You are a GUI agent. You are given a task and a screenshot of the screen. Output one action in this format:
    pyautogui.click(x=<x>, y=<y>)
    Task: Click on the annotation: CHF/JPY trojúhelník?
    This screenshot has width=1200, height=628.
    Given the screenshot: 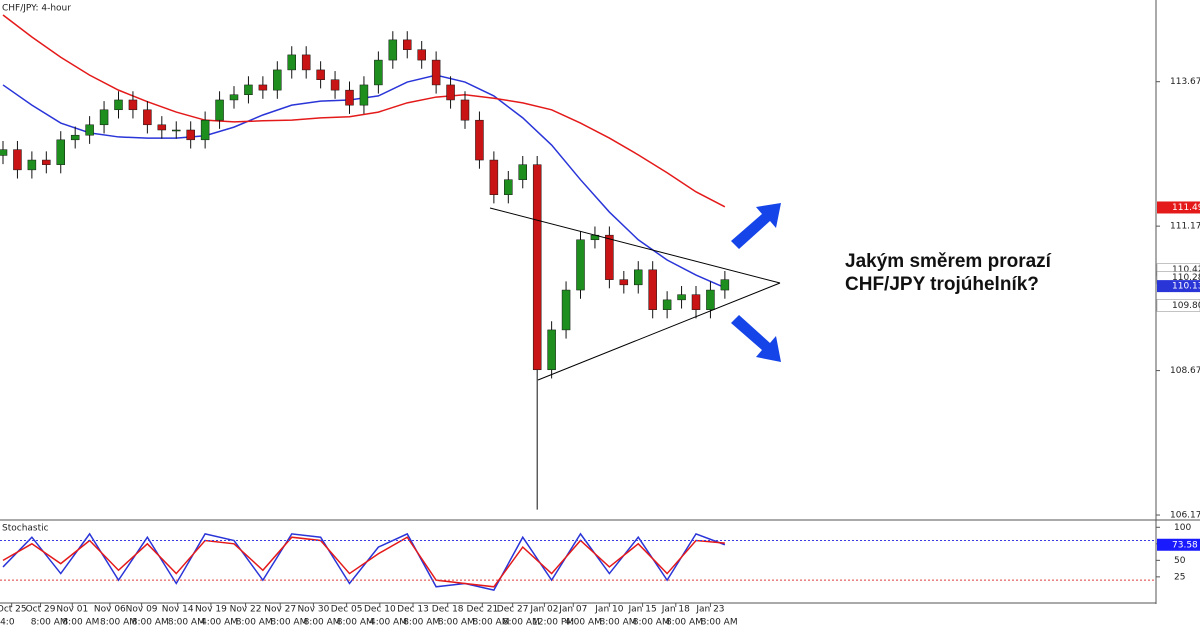 What is the action you would take?
    pyautogui.click(x=942, y=284)
    